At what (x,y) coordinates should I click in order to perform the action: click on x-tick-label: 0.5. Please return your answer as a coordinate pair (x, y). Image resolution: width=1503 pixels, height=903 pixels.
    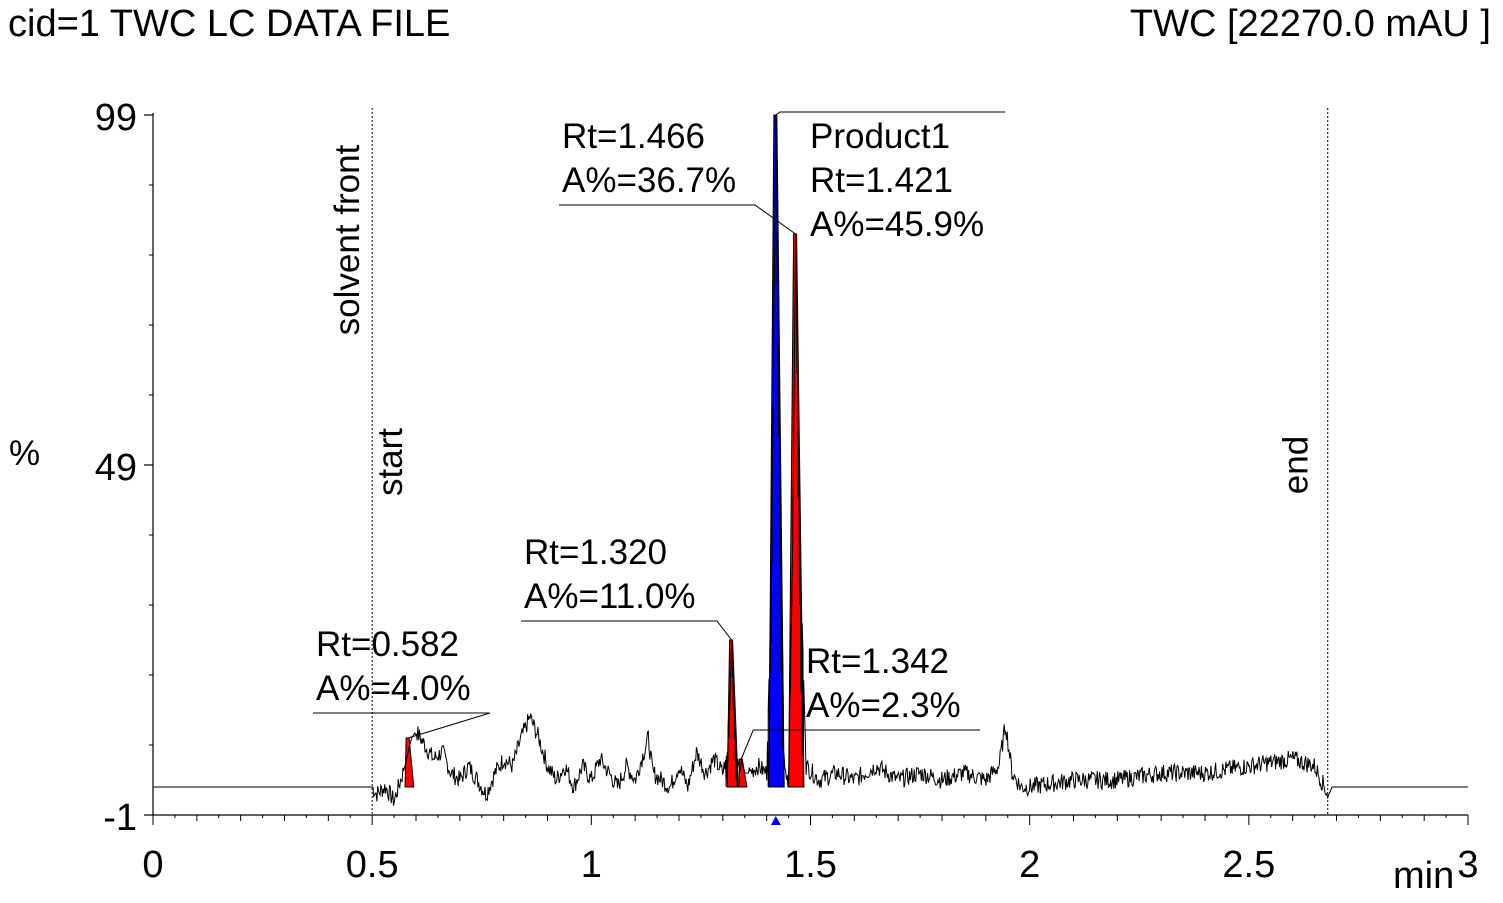
    Looking at the image, I should click on (372, 865).